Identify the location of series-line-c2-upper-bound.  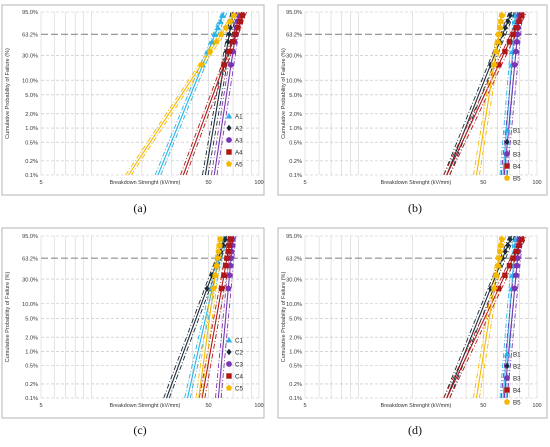
(199, 317).